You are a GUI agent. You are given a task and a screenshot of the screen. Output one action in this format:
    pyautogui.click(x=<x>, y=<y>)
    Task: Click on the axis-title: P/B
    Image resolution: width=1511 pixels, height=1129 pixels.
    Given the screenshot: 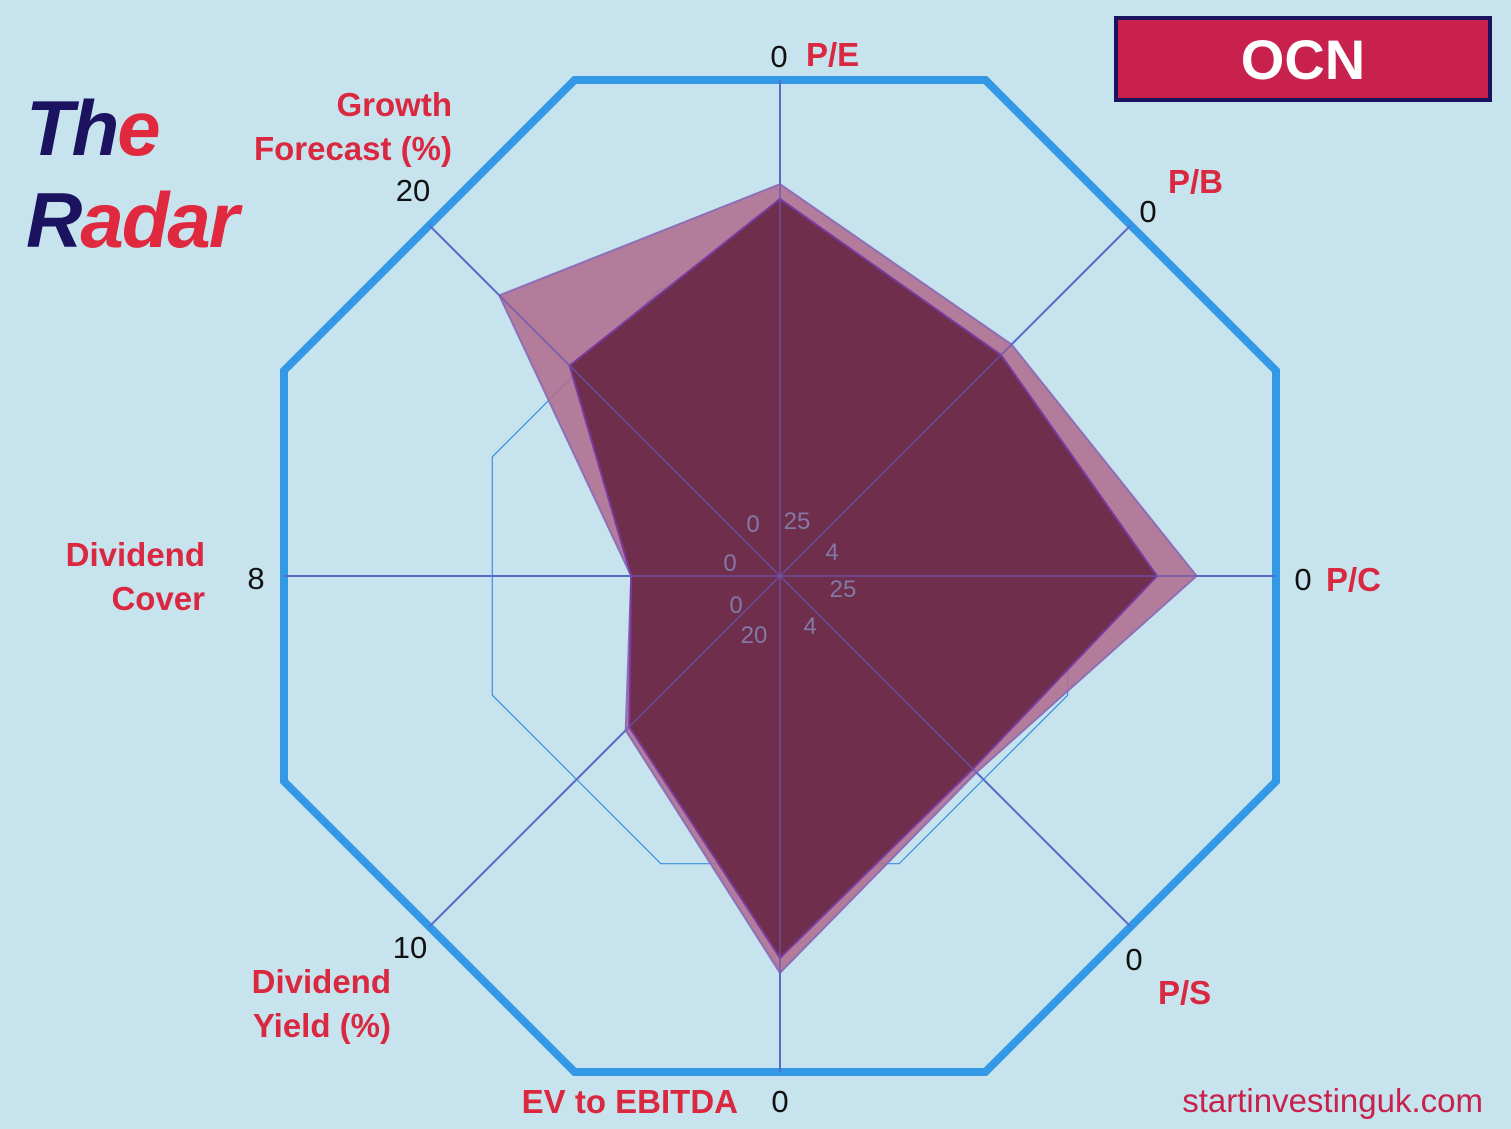 What is the action you would take?
    pyautogui.click(x=1195, y=181)
    